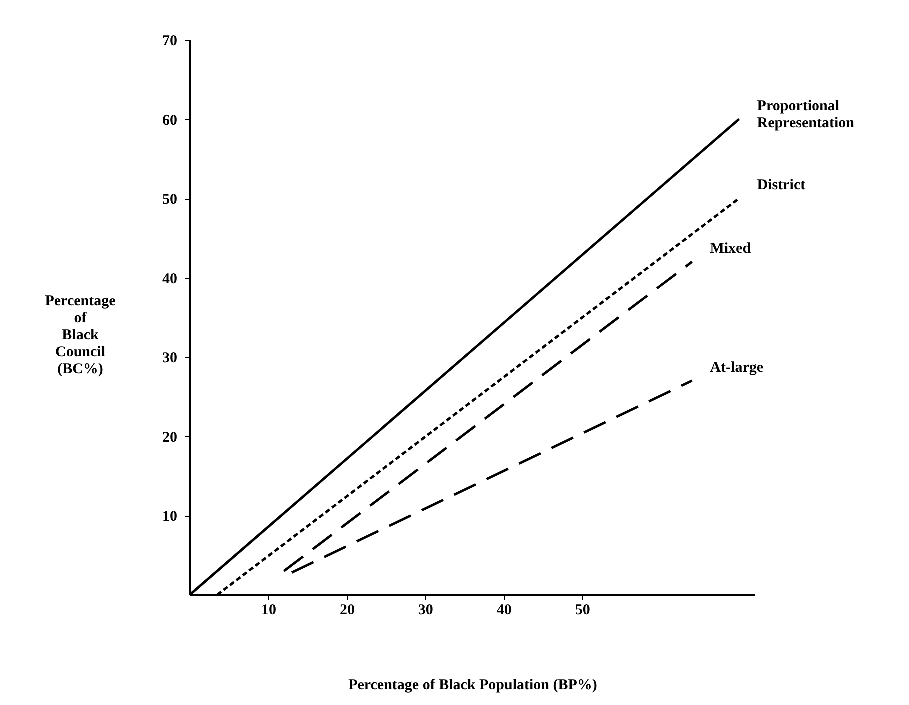 The height and width of the screenshot is (705, 909). I want to click on x-tick-label: 20, so click(347, 610).